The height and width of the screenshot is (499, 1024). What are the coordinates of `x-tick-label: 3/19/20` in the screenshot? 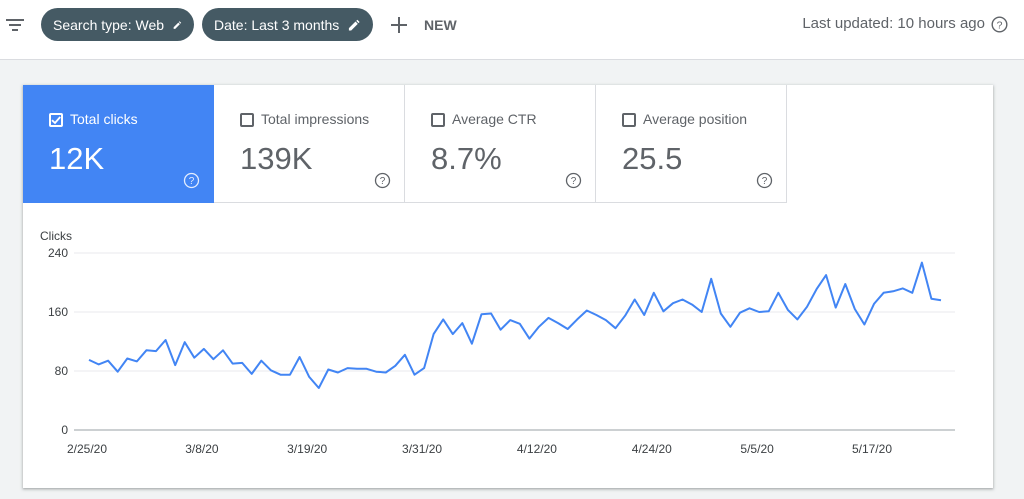 It's located at (307, 449).